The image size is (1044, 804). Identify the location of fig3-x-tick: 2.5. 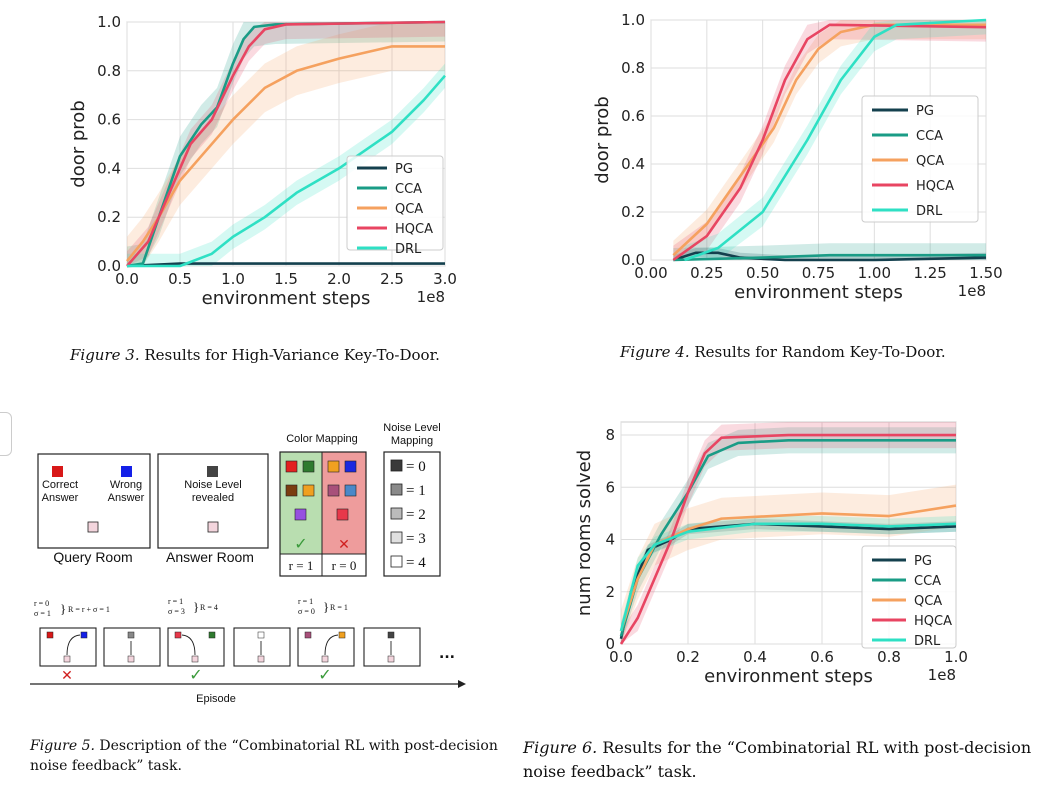
(392, 279).